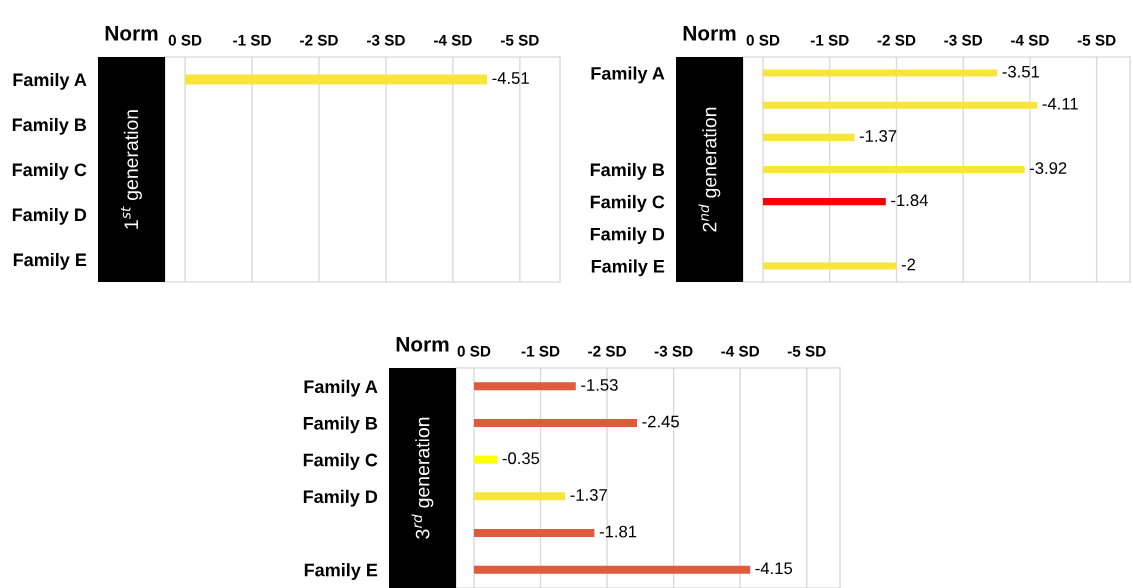 Image resolution: width=1133 pixels, height=588 pixels. I want to click on text: 3$^{rd}$ generation, so click(422, 478).